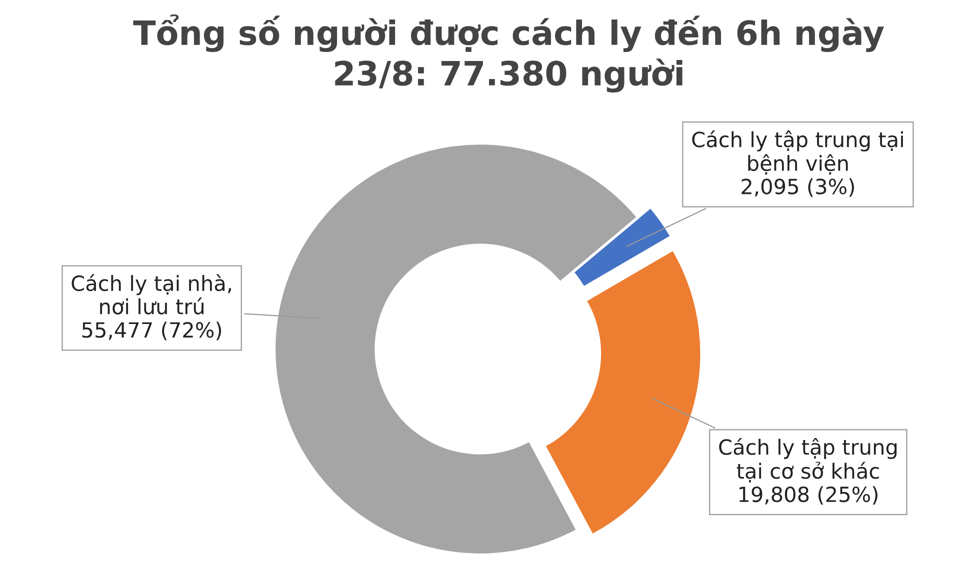 This screenshot has width=960, height=575. I want to click on data-label: 2,095 (3%), so click(798, 187).